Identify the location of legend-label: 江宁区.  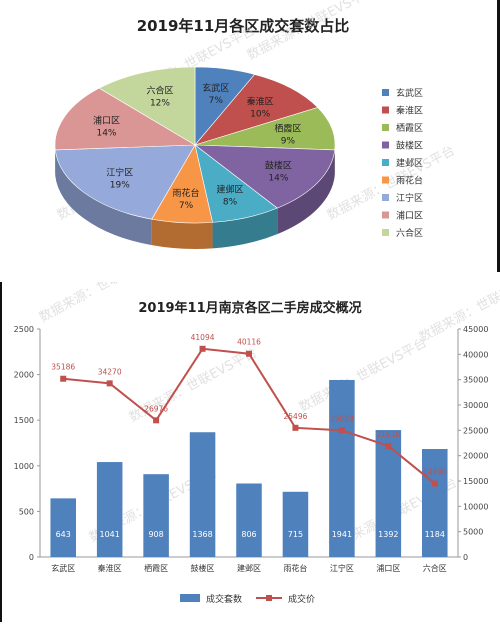
(409, 198).